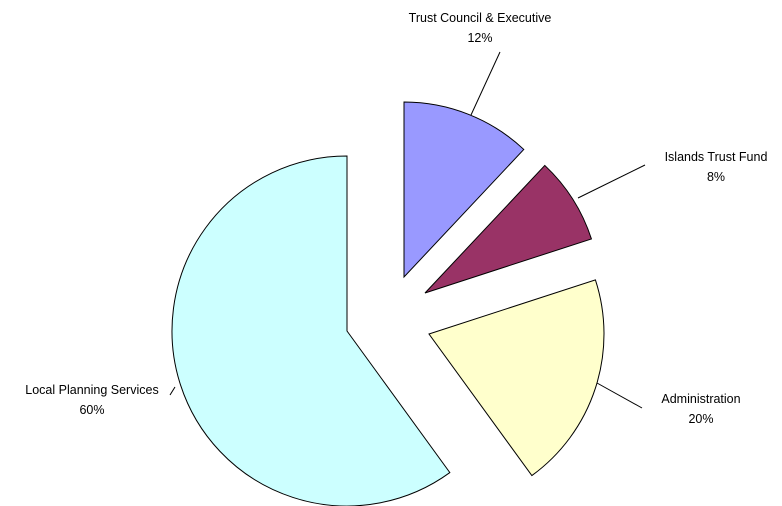 This screenshot has width=782, height=506. I want to click on leader-line-islands-trust-fund, so click(611, 181).